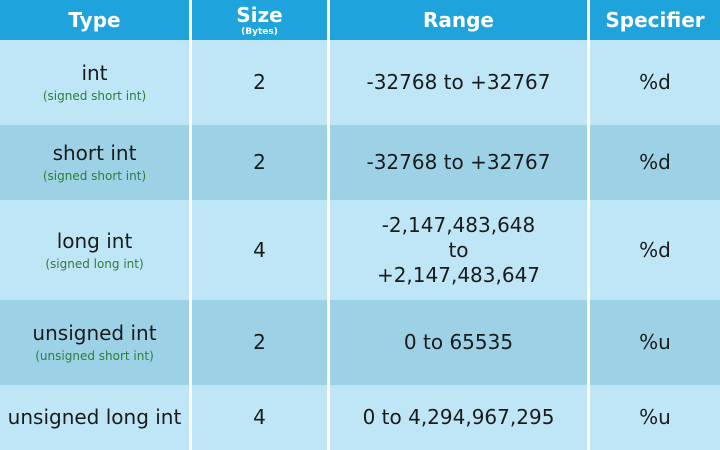  I want to click on table-cell: long int (signed long int), so click(96, 250).